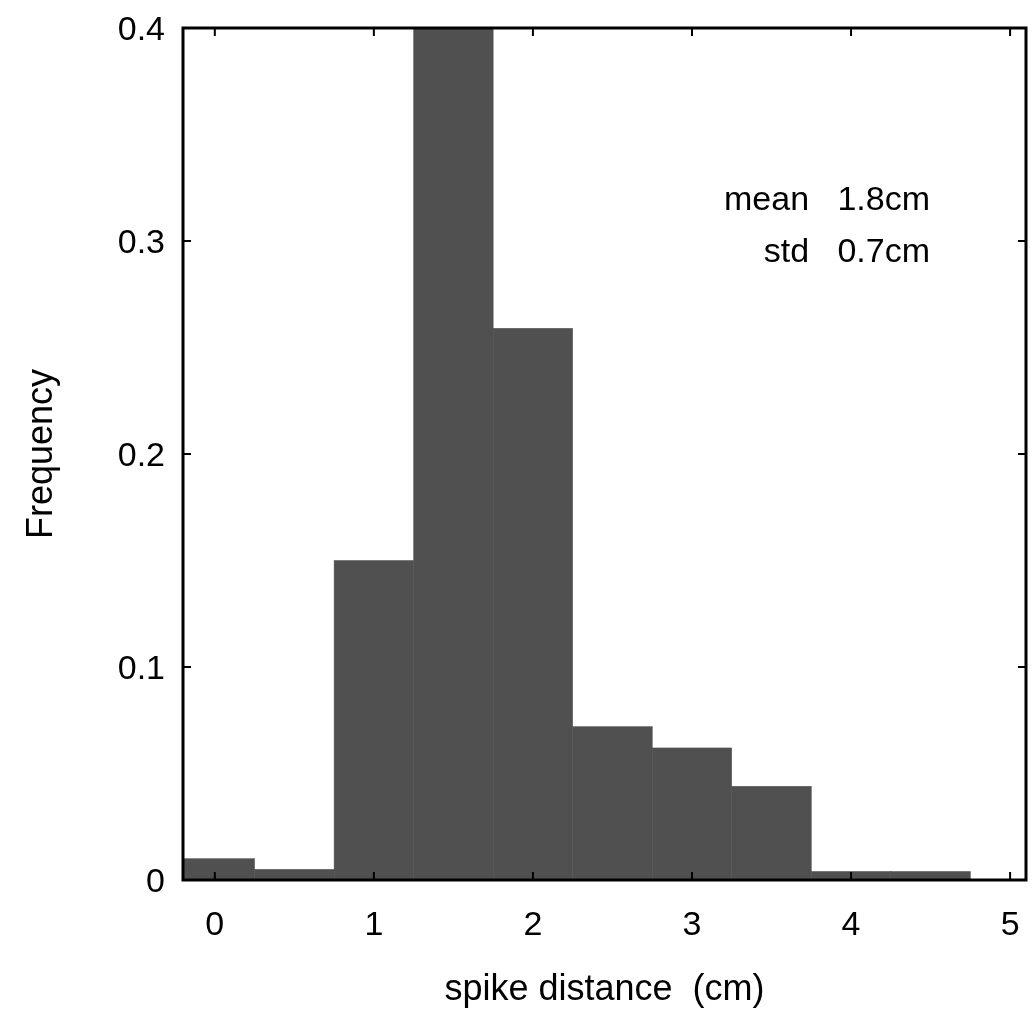 The height and width of the screenshot is (1028, 1033). Describe the element at coordinates (846, 250) in the screenshot. I see `annotation: std 0.7cm` at that location.